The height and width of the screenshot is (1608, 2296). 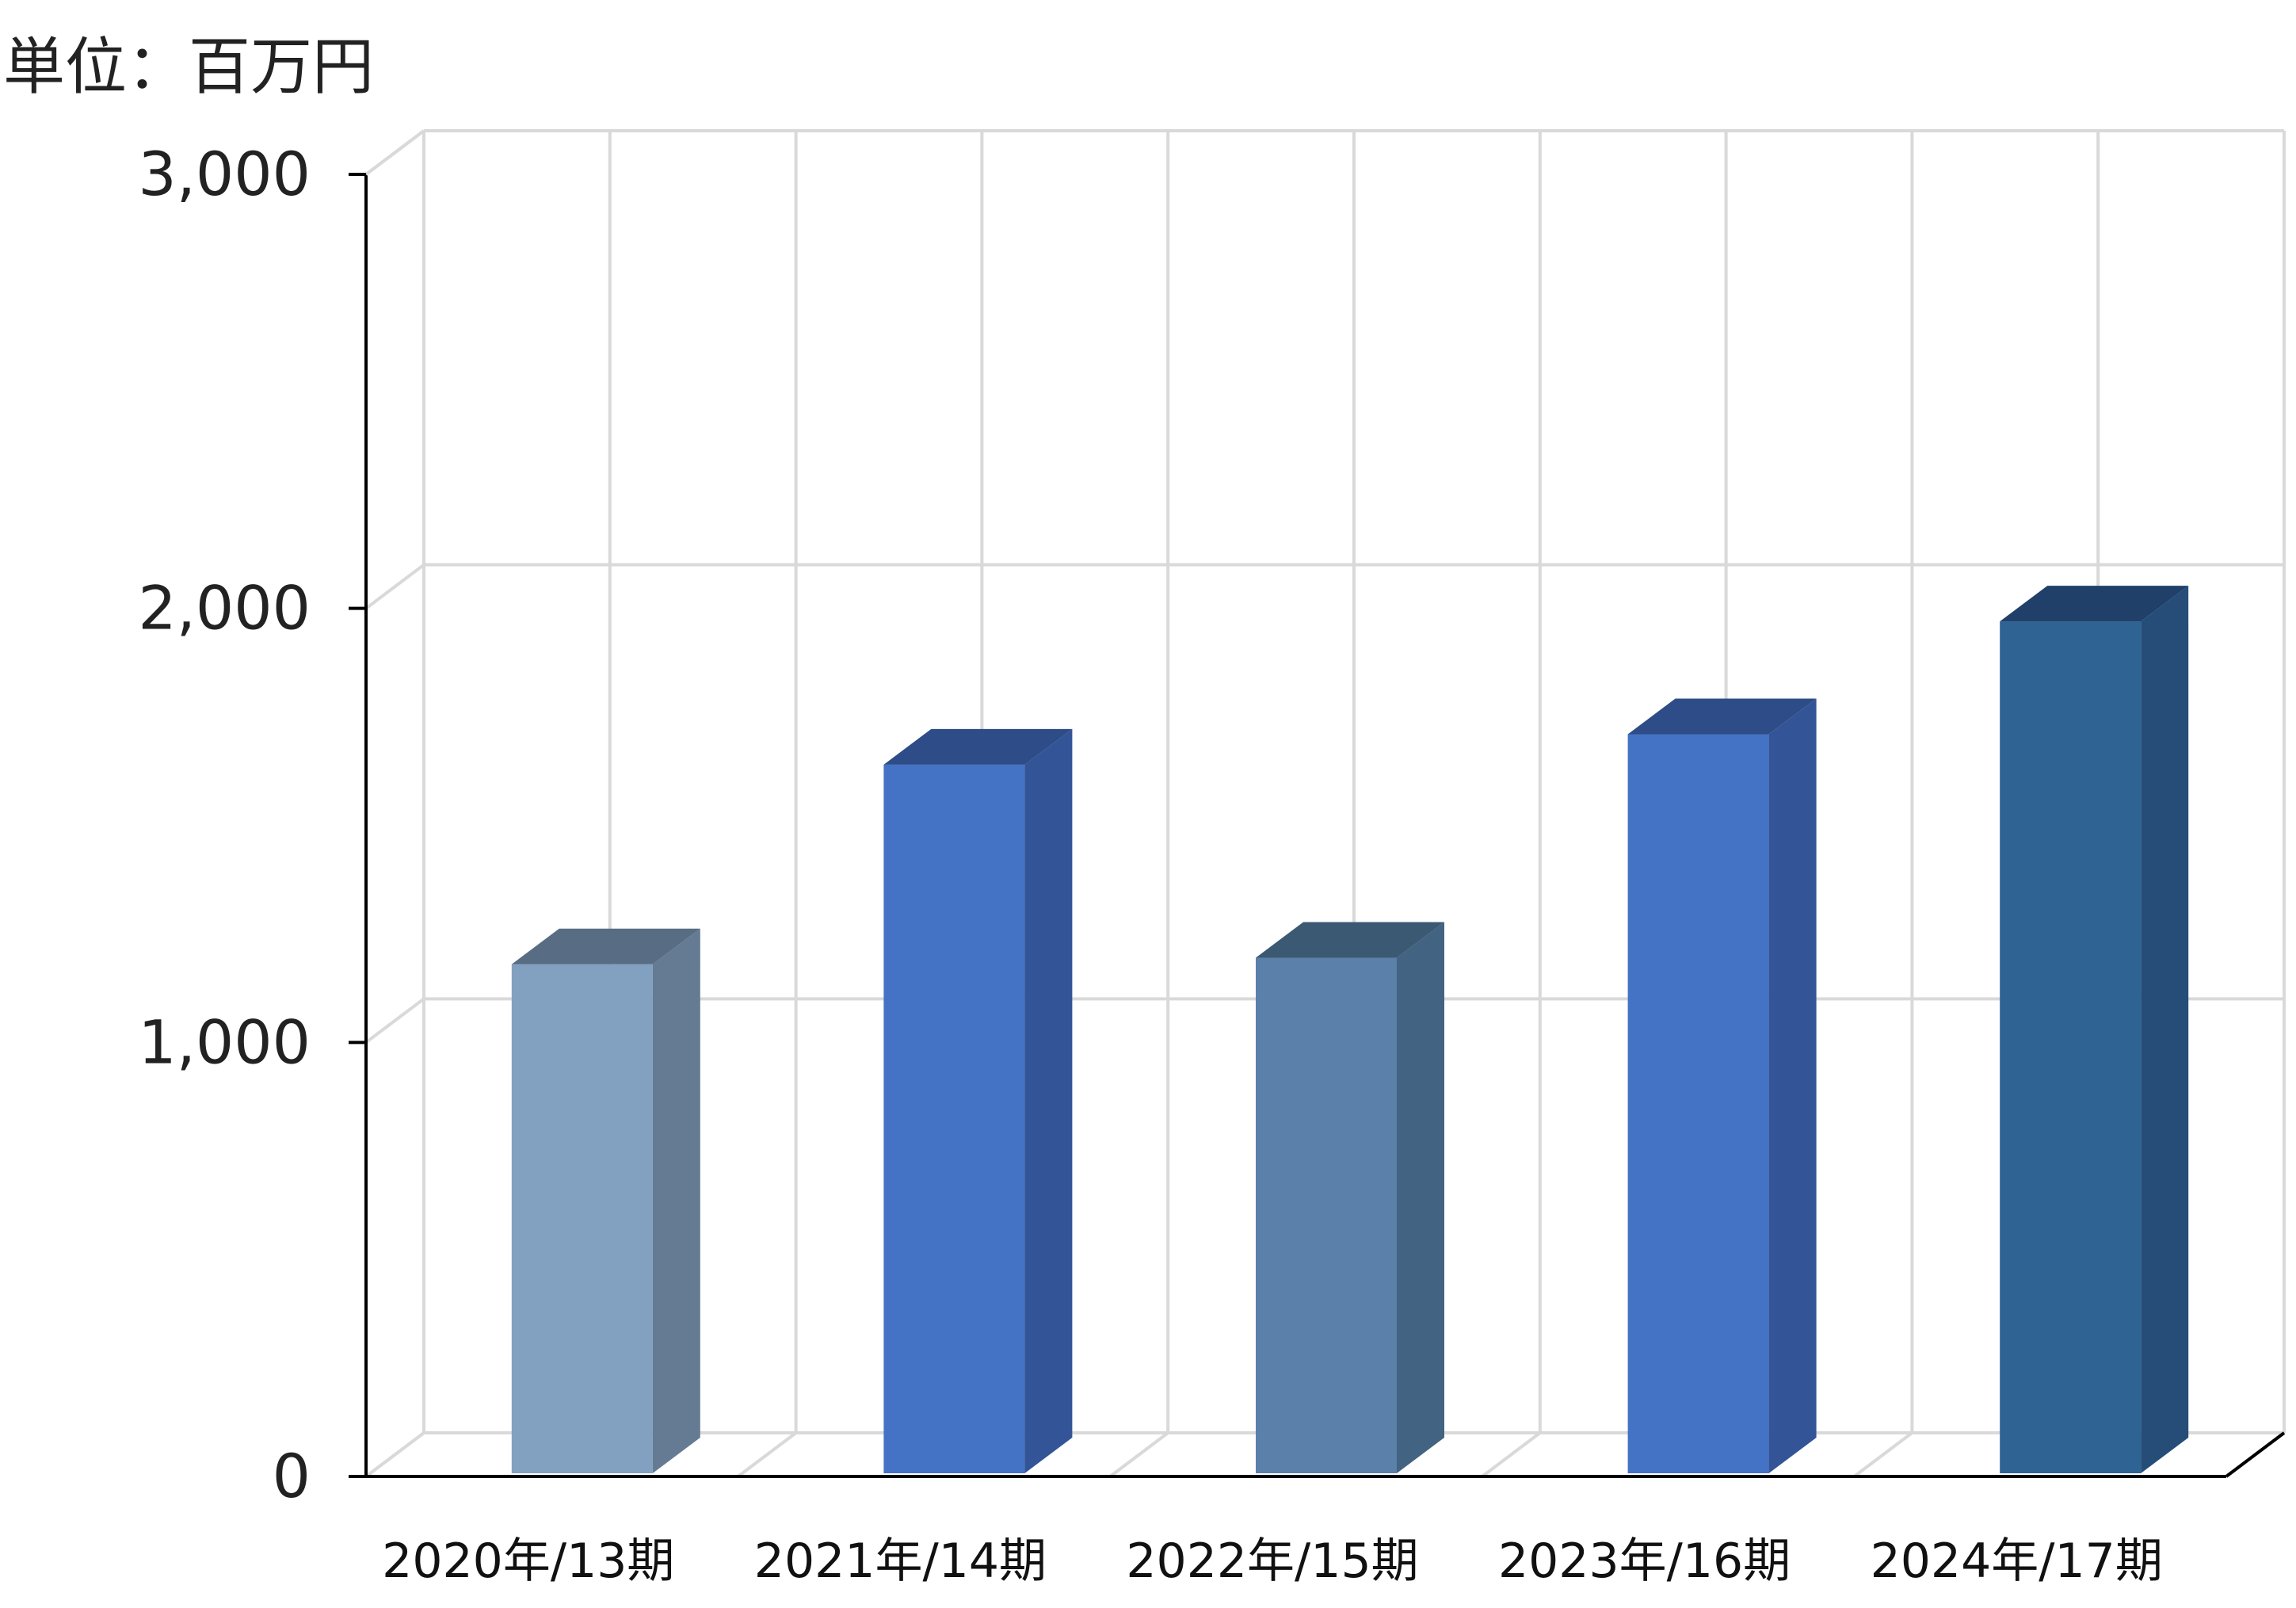 What do you see at coordinates (224, 174) in the screenshot?
I see `y-tick-label: 3,000` at bounding box center [224, 174].